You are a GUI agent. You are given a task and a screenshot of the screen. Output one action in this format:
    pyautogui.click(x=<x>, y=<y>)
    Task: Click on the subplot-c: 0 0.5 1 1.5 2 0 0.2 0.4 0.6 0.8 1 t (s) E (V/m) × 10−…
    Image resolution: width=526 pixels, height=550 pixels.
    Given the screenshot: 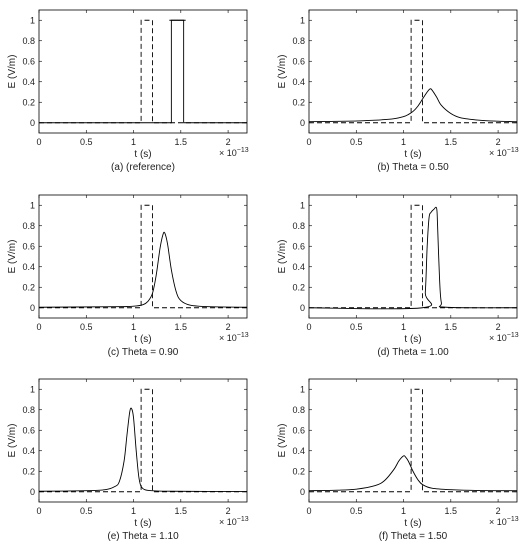 What is the action you would take?
    pyautogui.click(x=128, y=276)
    